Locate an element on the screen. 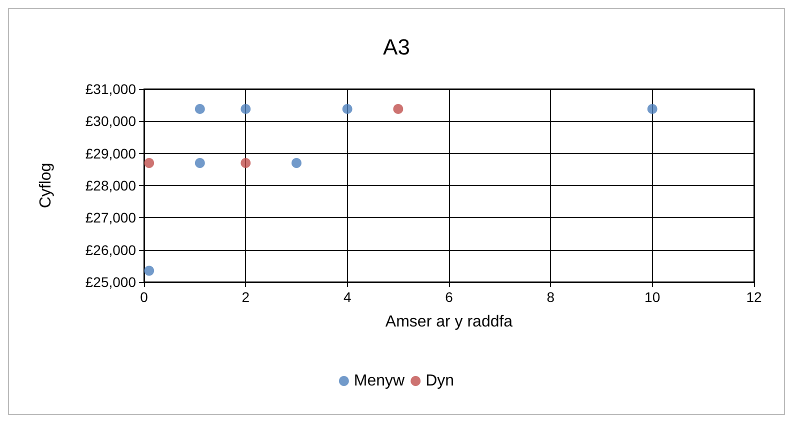  x-tick-label: 10 is located at coordinates (652, 297).